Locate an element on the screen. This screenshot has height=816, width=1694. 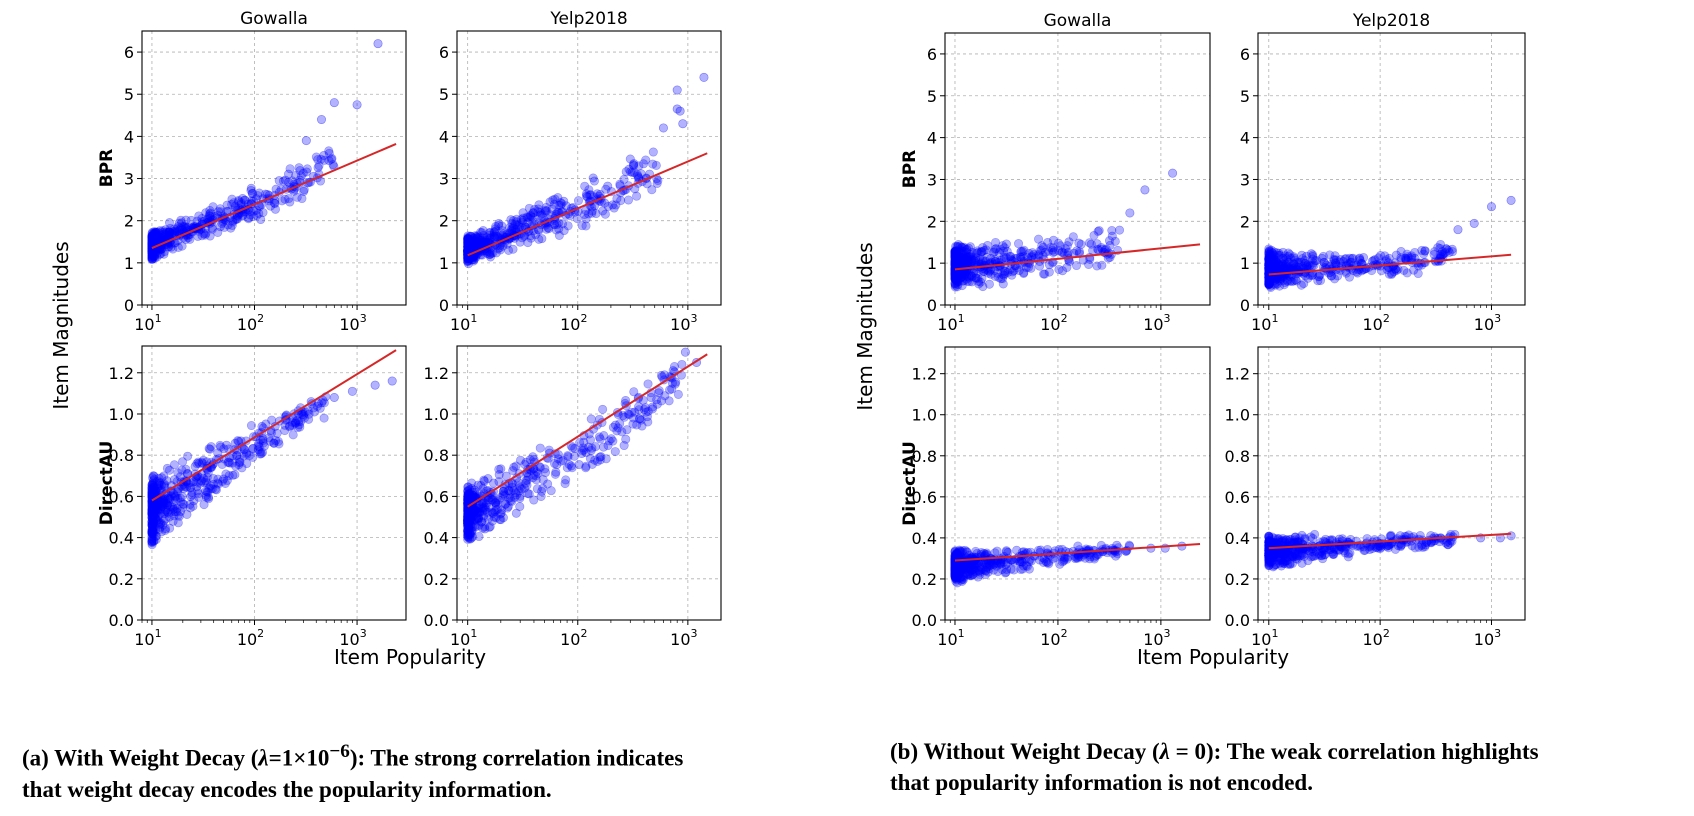
y-tick-label: 1.2 is located at coordinates (121, 373).